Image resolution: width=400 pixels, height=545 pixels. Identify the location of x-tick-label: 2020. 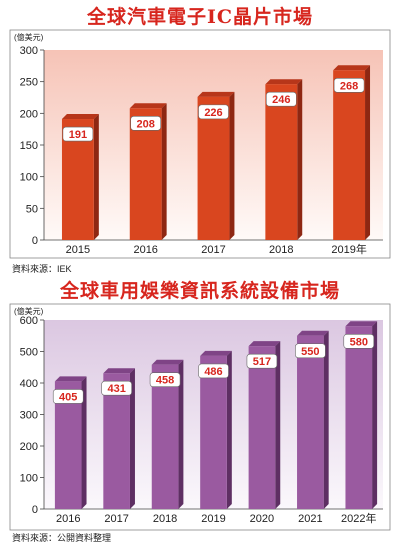
(262, 519).